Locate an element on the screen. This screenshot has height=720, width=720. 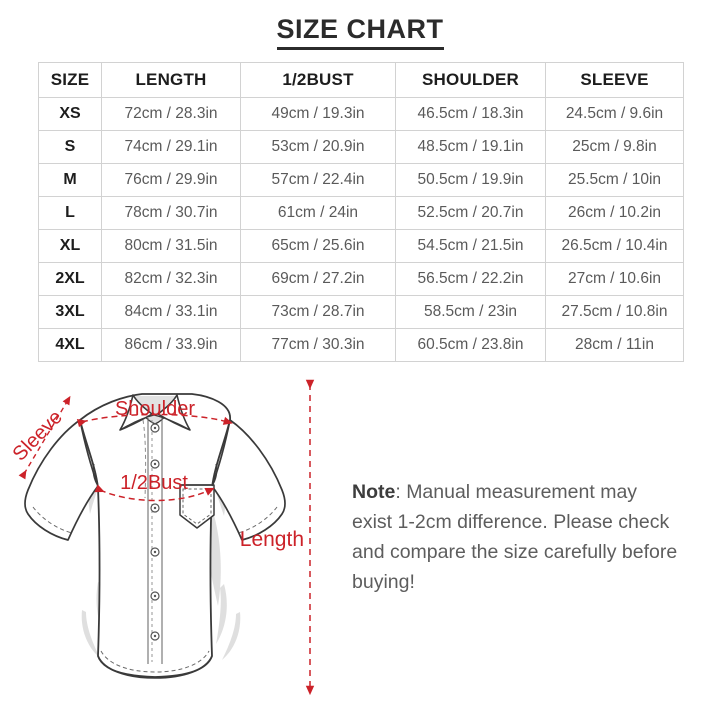
cell-length: 86cm / 33.9in is located at coordinates (171, 345).